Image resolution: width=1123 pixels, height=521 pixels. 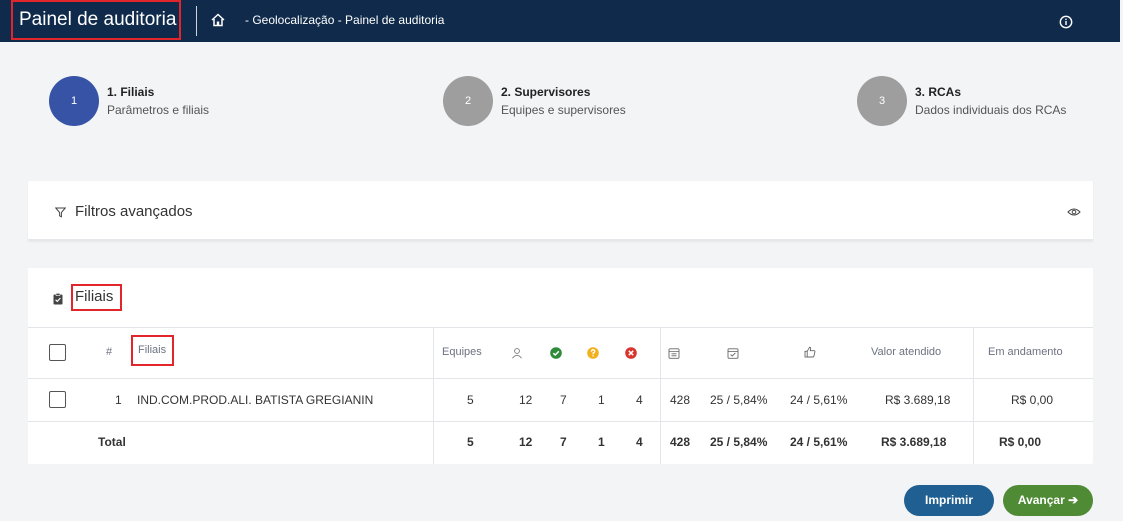 I want to click on app-title: Painel de auditoria, so click(x=96, y=20).